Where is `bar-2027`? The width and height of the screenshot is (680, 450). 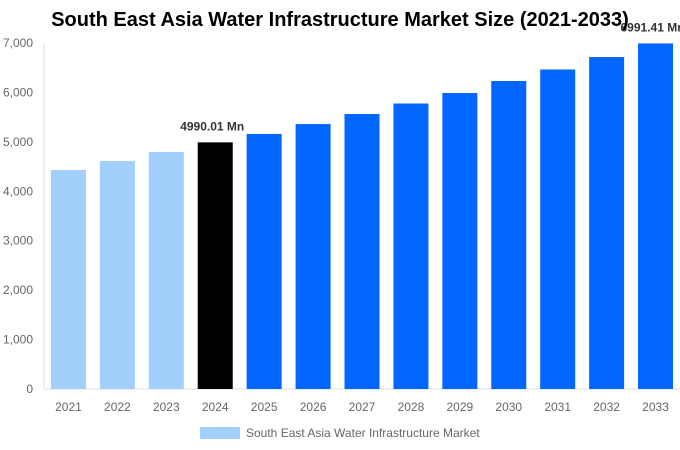 bar-2027 is located at coordinates (362, 251).